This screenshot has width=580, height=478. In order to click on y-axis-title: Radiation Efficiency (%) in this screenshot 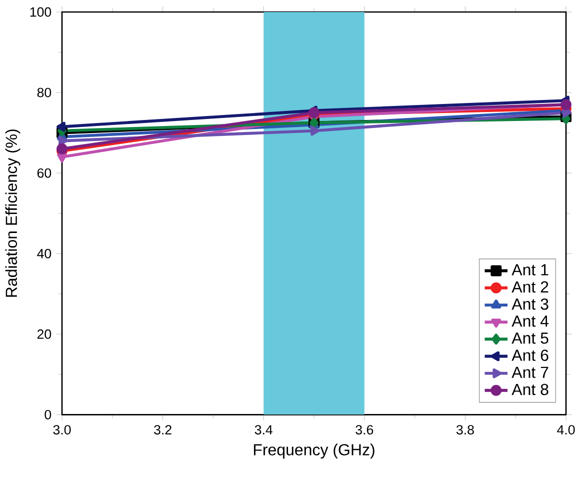, I will do `click(12, 213)`.